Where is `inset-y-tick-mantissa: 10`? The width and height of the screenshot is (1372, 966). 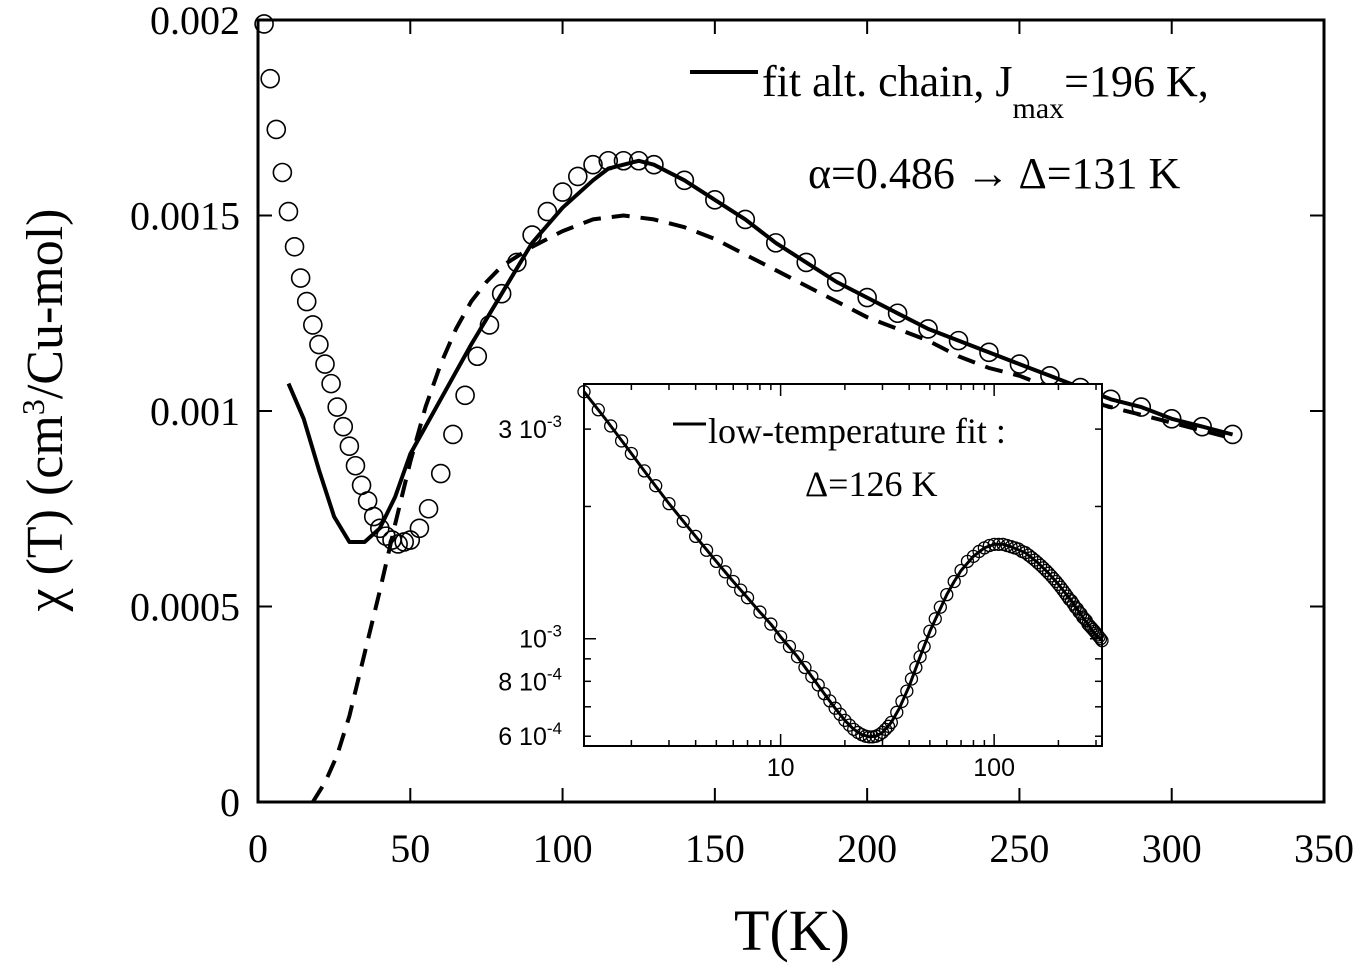 inset-y-tick-mantissa: 10 is located at coordinates (533, 640).